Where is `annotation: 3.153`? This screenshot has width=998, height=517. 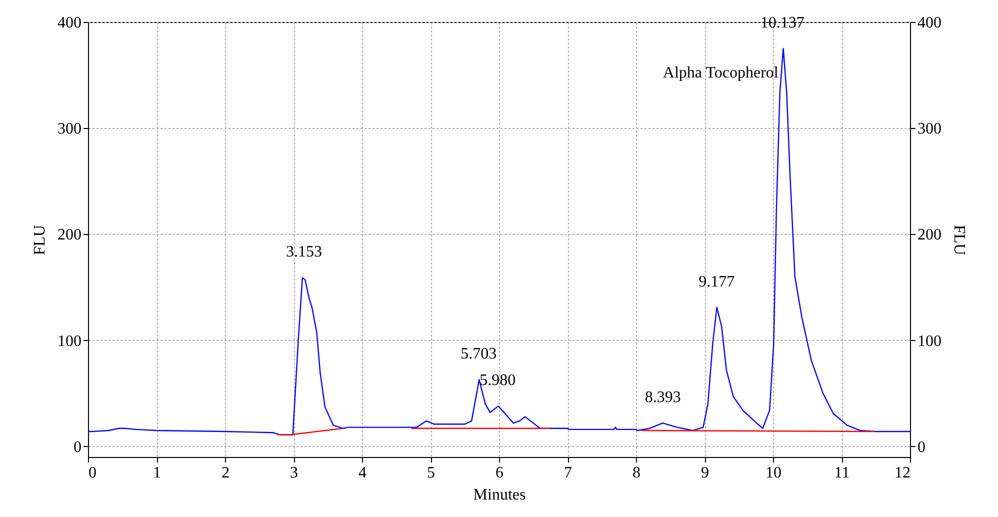
annotation: 3.153 is located at coordinates (304, 252).